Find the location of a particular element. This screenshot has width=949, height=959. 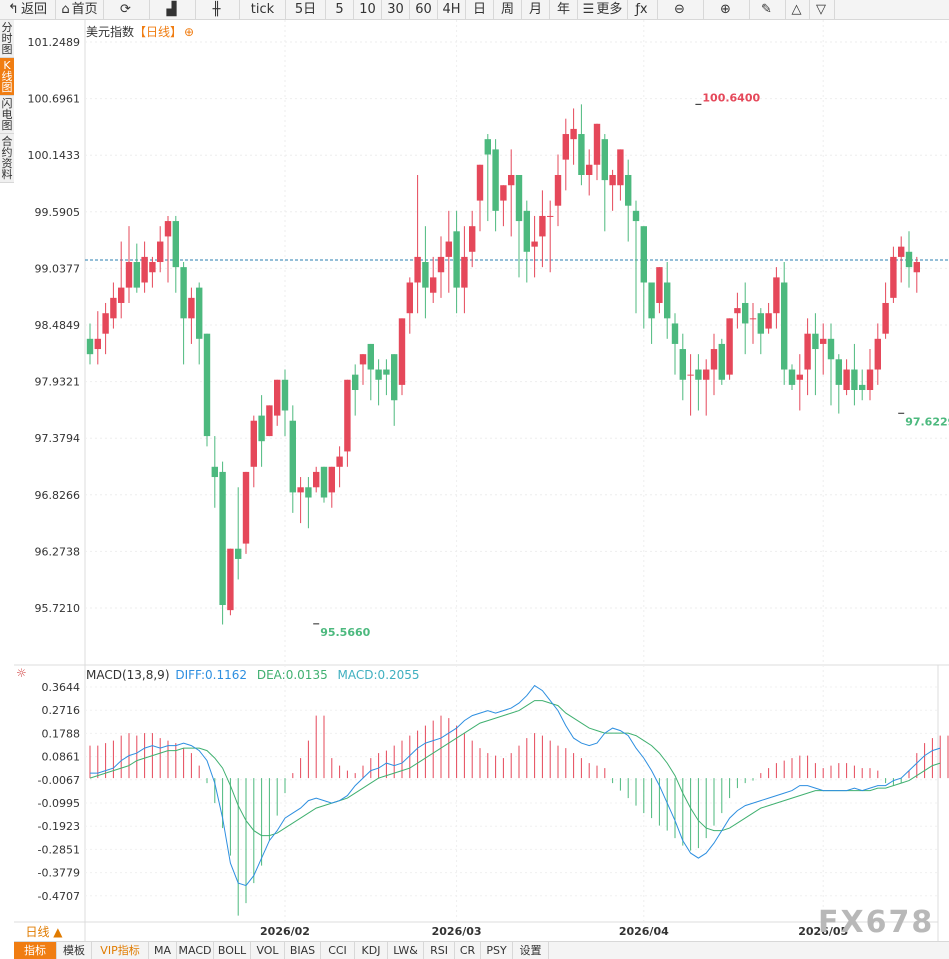

refresh-button: ⟳ is located at coordinates (127, 10).